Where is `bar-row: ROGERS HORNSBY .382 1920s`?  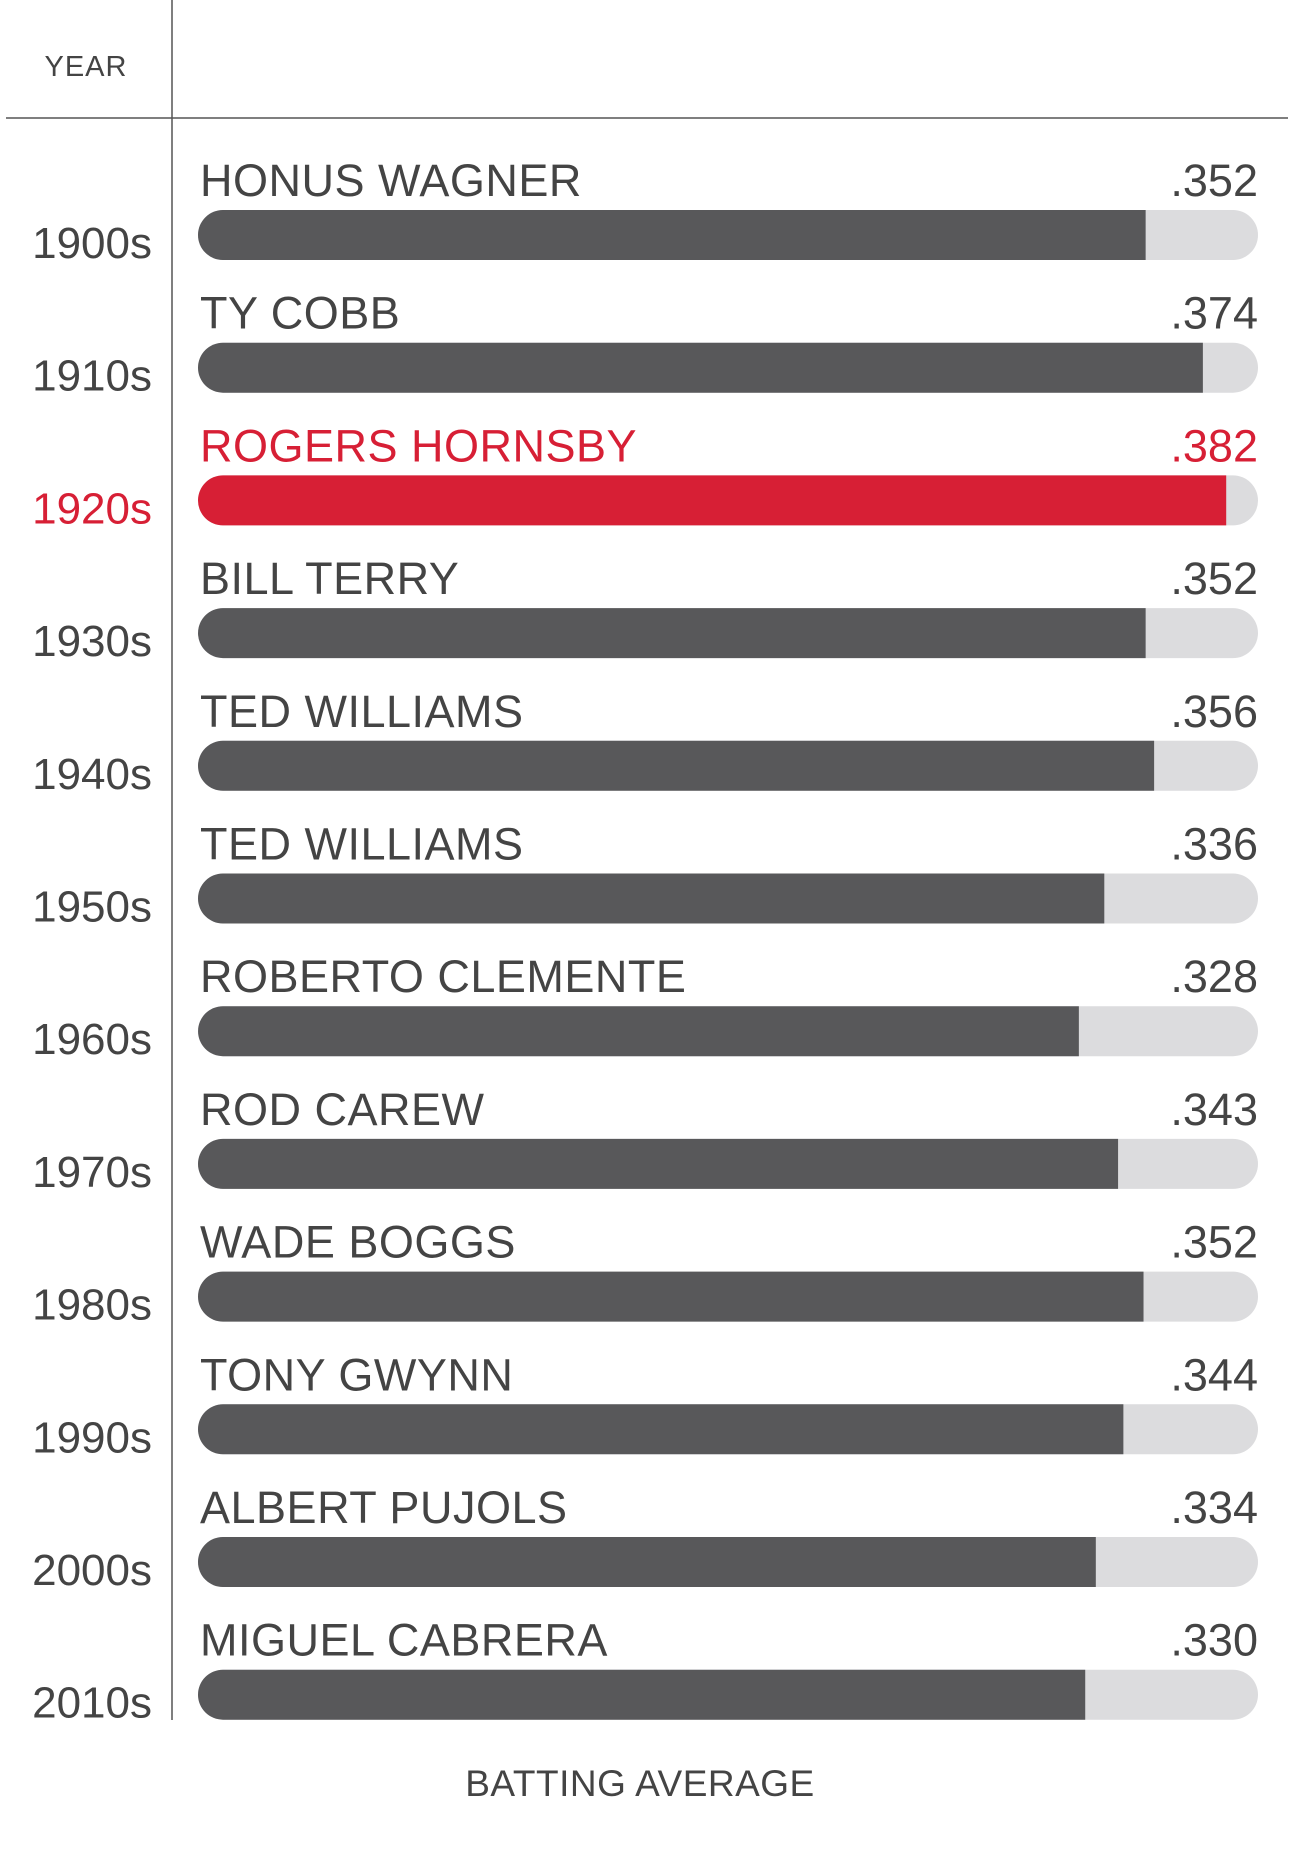 bar-row: ROGERS HORNSBY .382 1920s is located at coordinates (645, 476).